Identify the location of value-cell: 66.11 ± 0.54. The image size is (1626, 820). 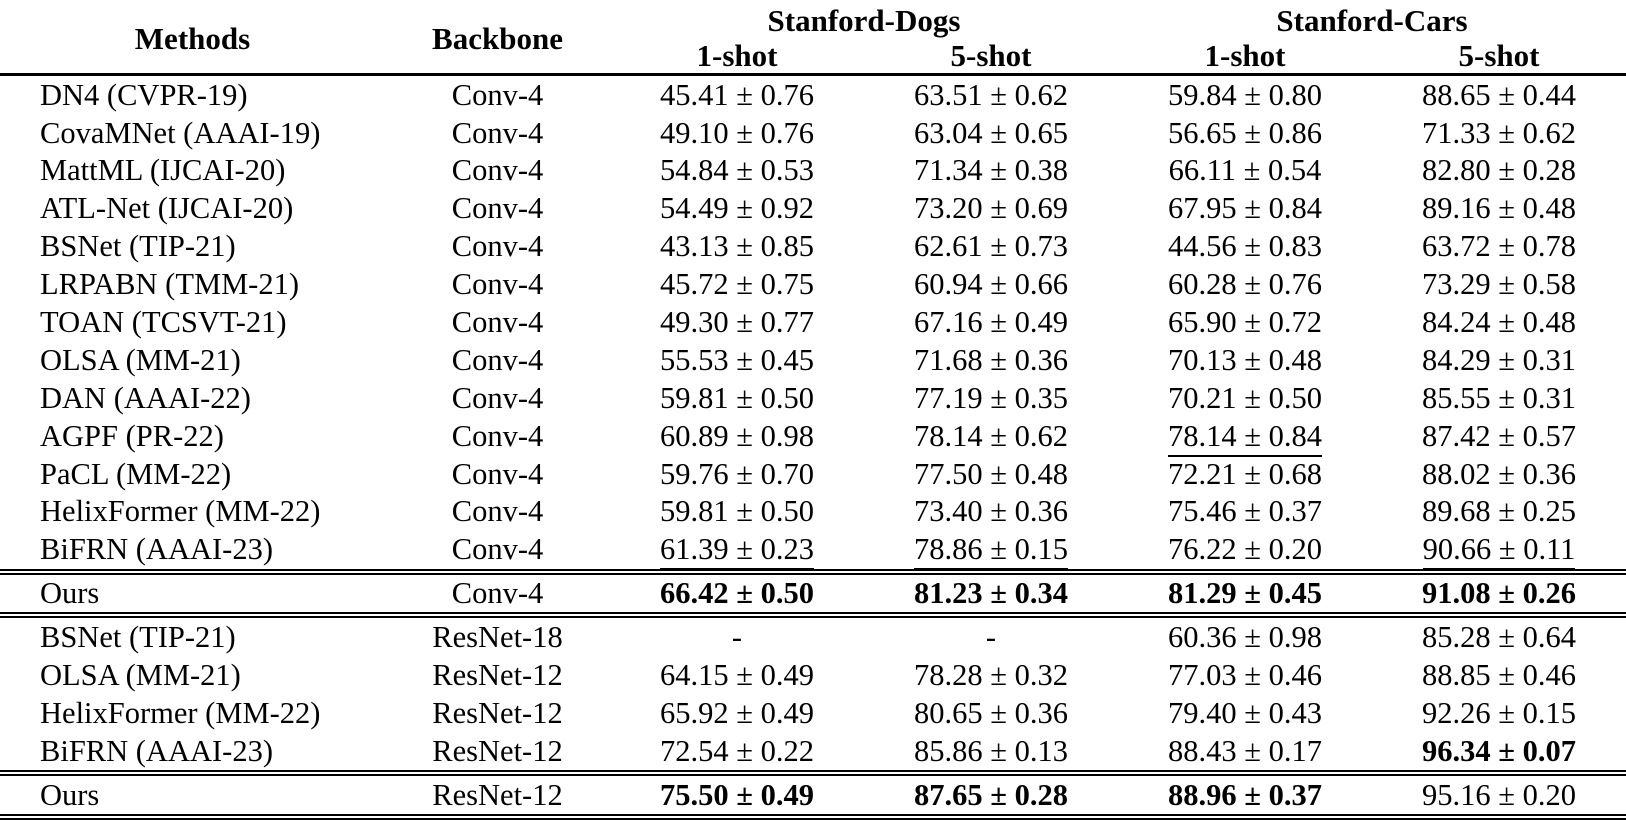
(1245, 171).